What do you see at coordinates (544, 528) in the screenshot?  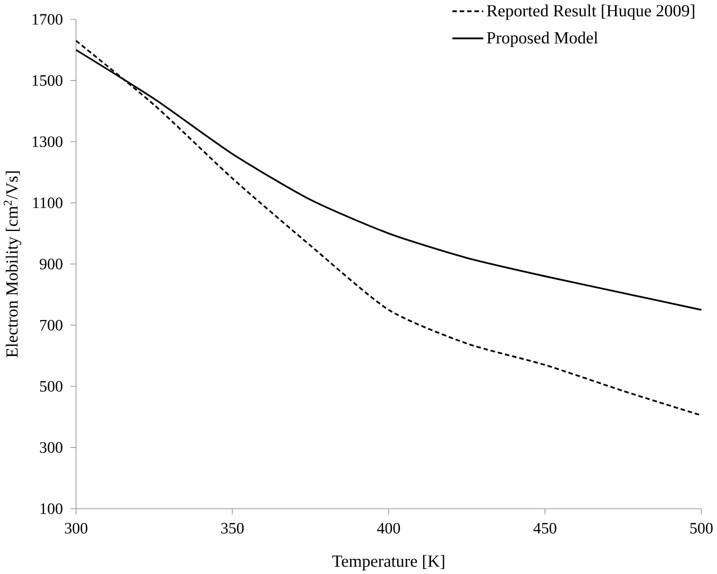 I see `x-tick-label: 450` at bounding box center [544, 528].